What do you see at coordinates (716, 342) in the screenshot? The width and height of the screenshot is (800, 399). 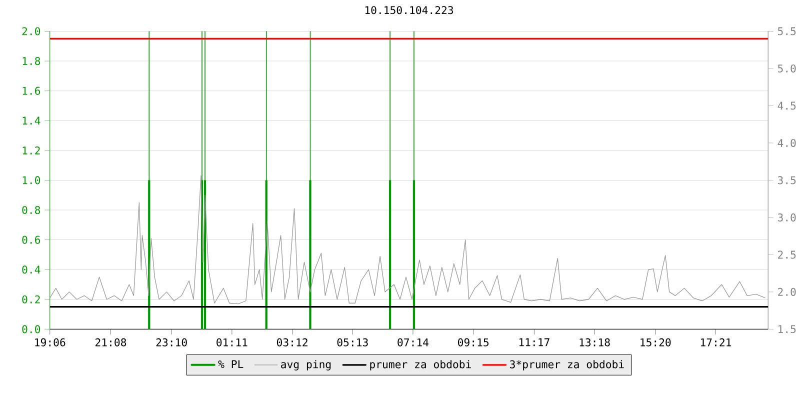 I see `x-tick-label: 17:21` at bounding box center [716, 342].